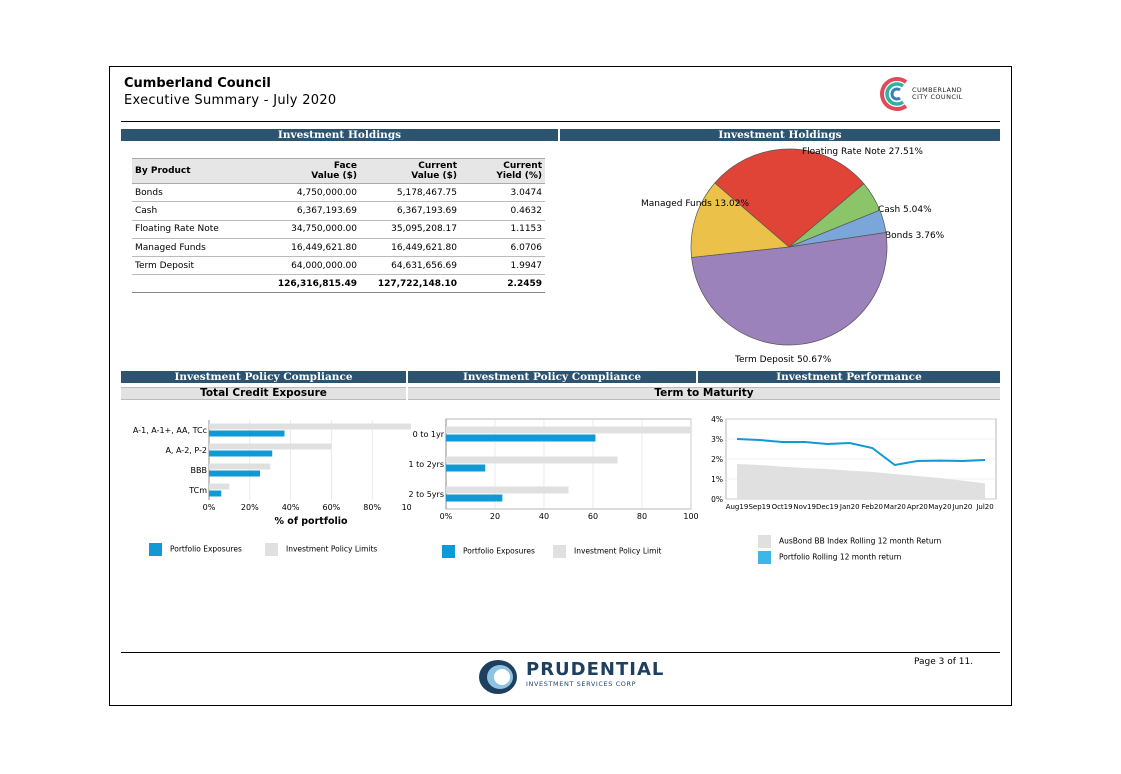  I want to click on col-yield: Current Yield (%), so click(502, 171).